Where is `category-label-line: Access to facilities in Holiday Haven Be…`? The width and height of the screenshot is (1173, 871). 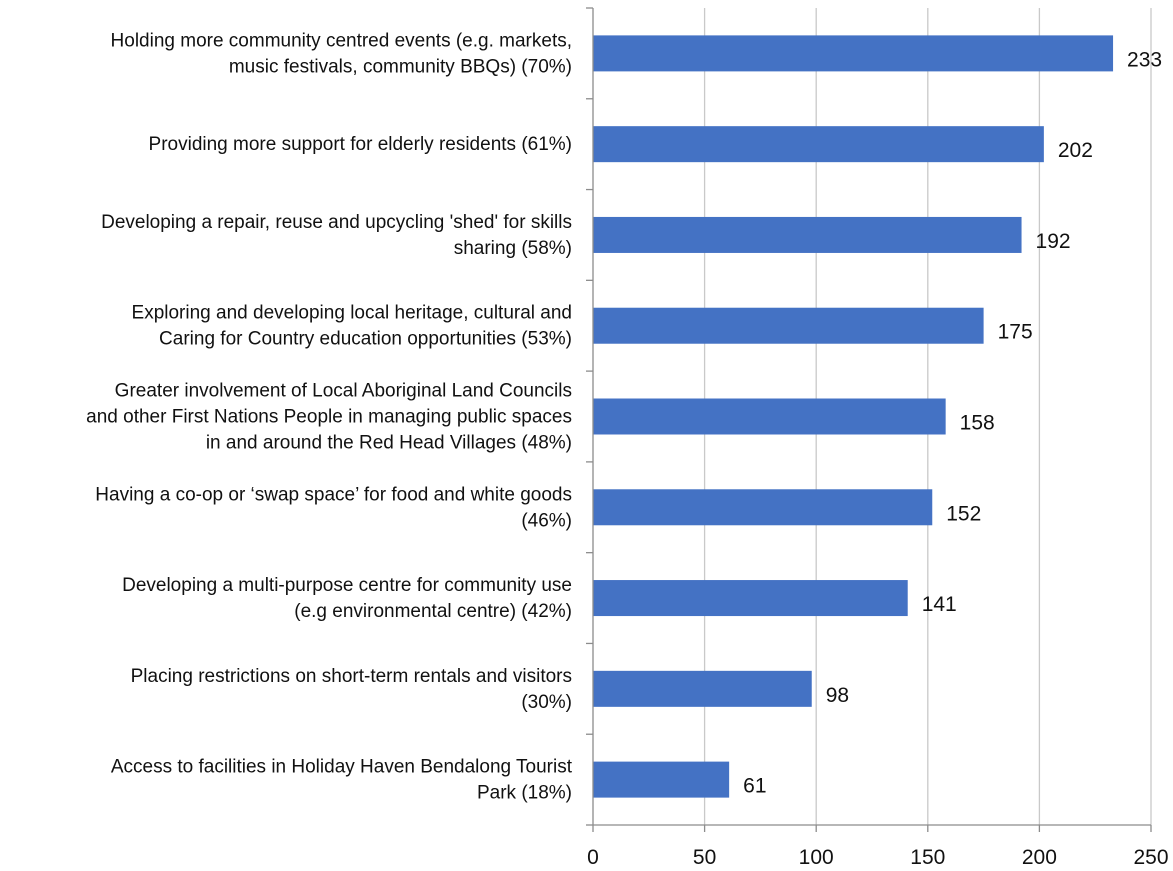 category-label-line: Access to facilities in Holiday Haven Be… is located at coordinates (342, 767).